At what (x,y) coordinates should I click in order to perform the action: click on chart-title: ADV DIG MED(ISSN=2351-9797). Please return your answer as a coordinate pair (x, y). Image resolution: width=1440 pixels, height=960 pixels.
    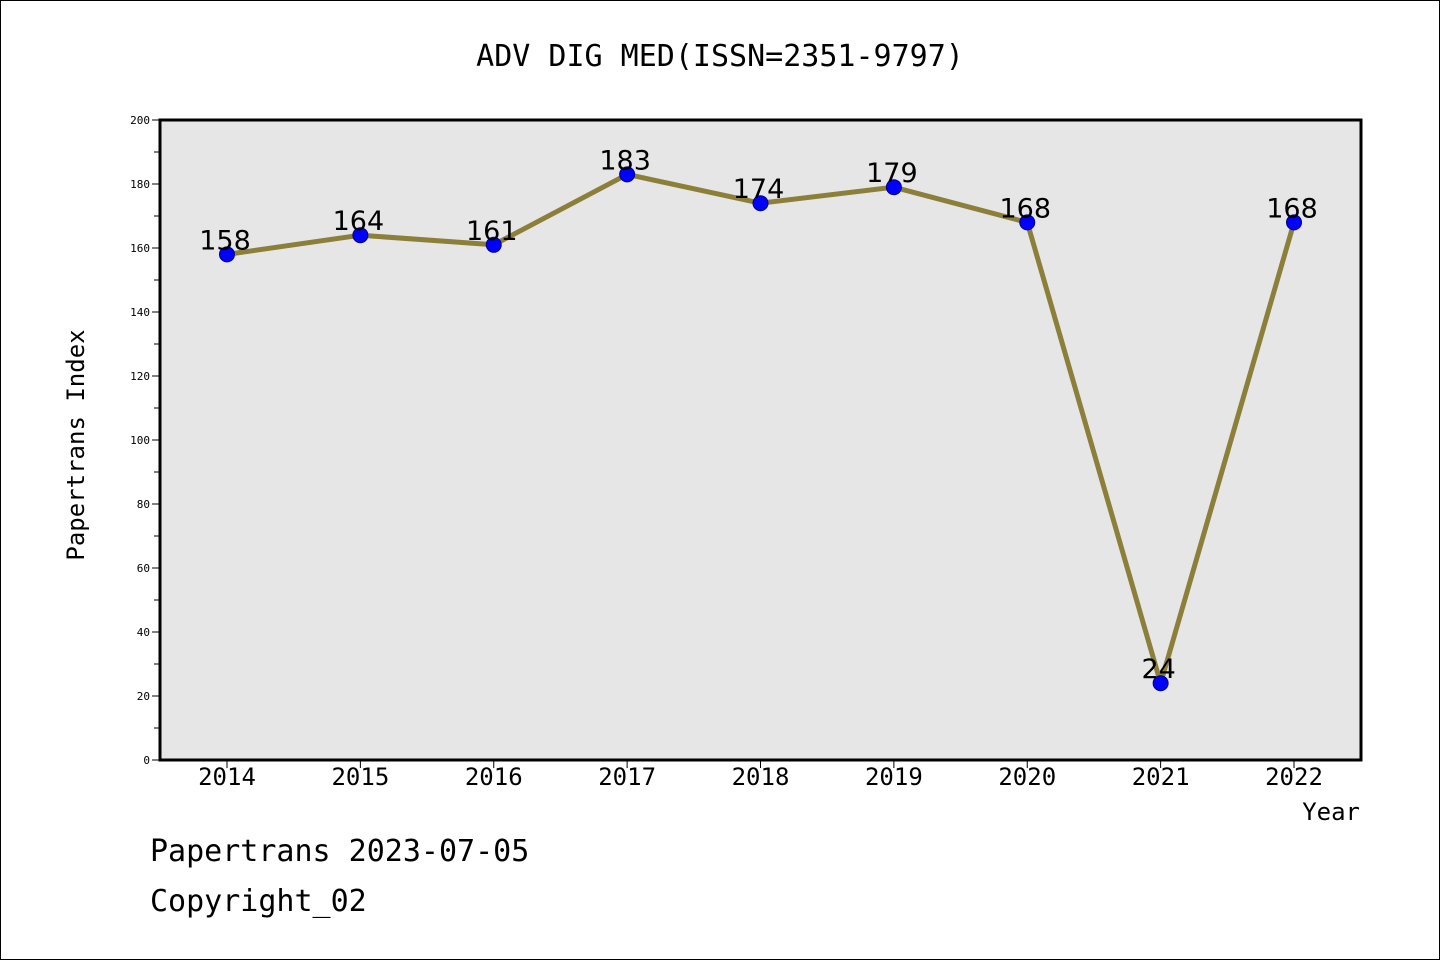
    Looking at the image, I should click on (720, 56).